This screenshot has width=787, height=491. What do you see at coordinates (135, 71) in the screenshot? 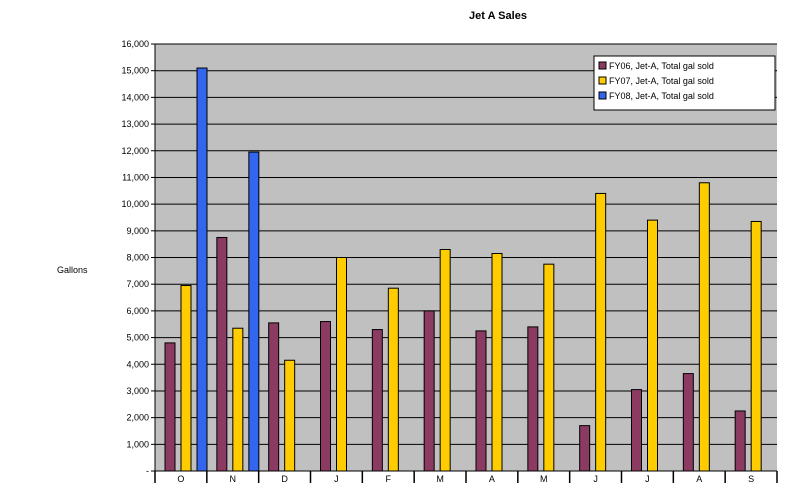
I see `y-tick-label: 15,000` at bounding box center [135, 71].